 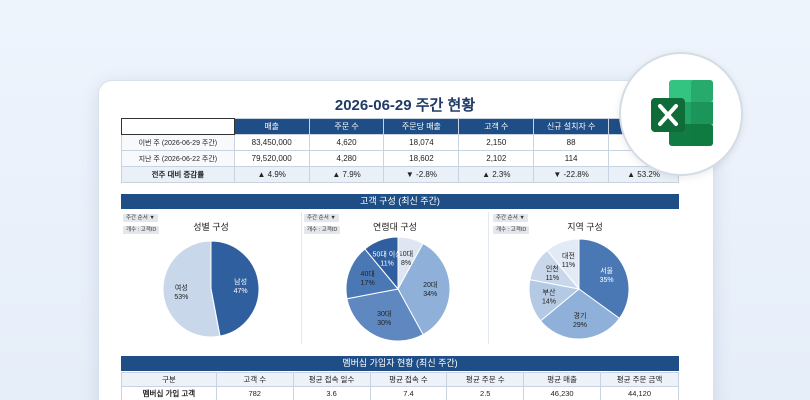 I want to click on membership-cell: 멤버십 가입 고객, so click(x=169, y=393).